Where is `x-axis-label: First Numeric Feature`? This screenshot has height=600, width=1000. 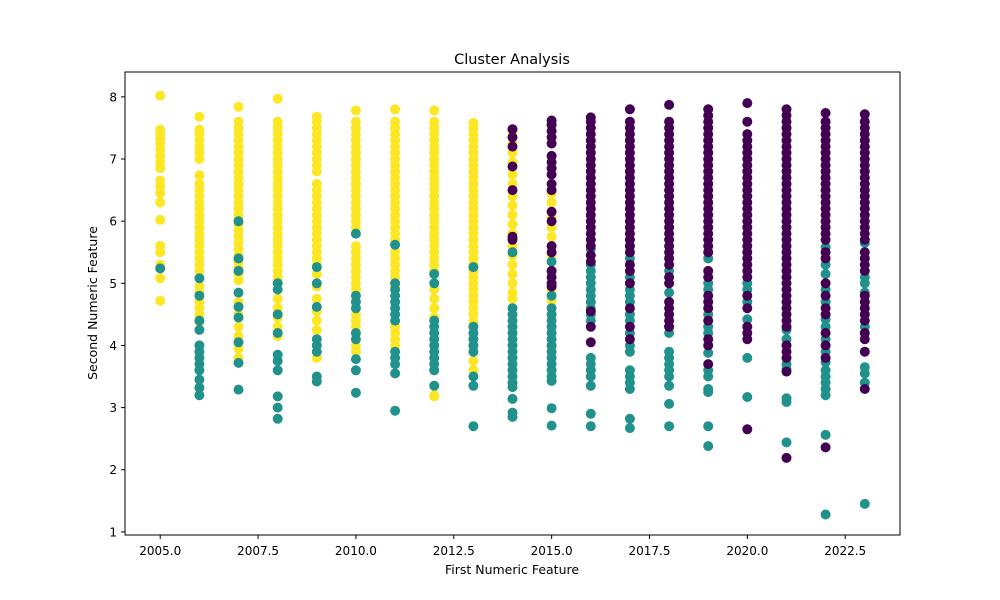
x-axis-label: First Numeric Feature is located at coordinates (512, 569).